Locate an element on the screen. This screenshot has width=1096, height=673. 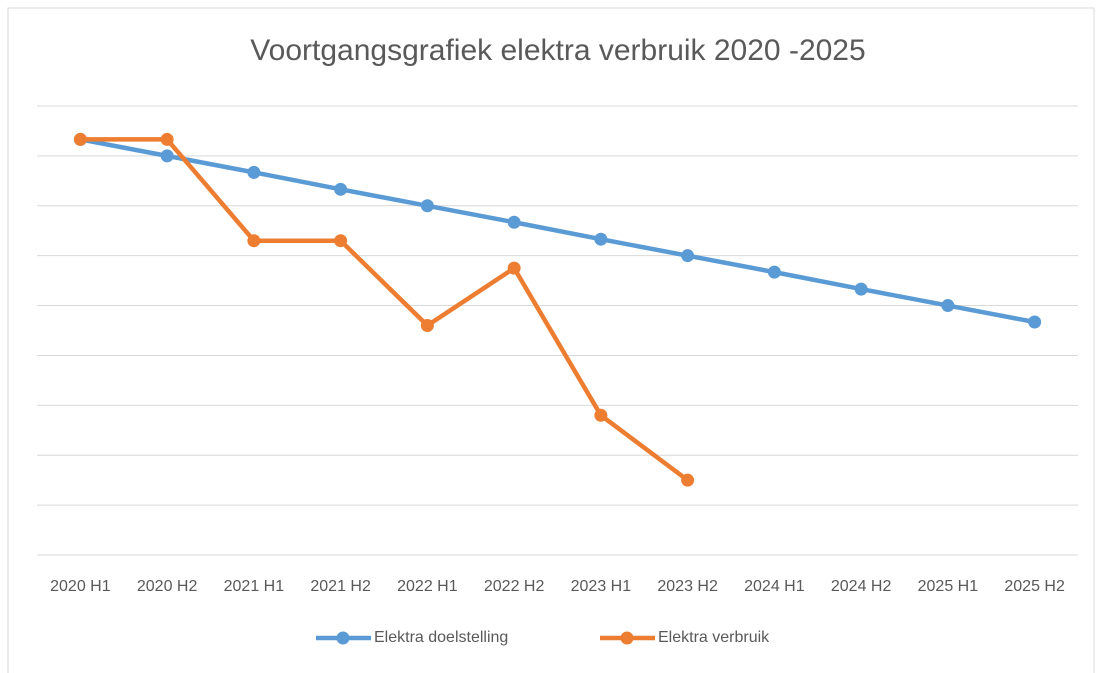
x-tick-label: 2022 H2 is located at coordinates (514, 586).